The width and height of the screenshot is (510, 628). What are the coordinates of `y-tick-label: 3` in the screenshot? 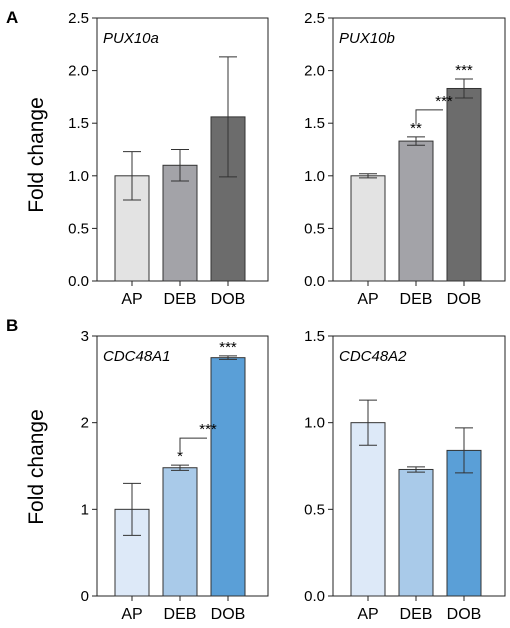 It's located at (85, 336).